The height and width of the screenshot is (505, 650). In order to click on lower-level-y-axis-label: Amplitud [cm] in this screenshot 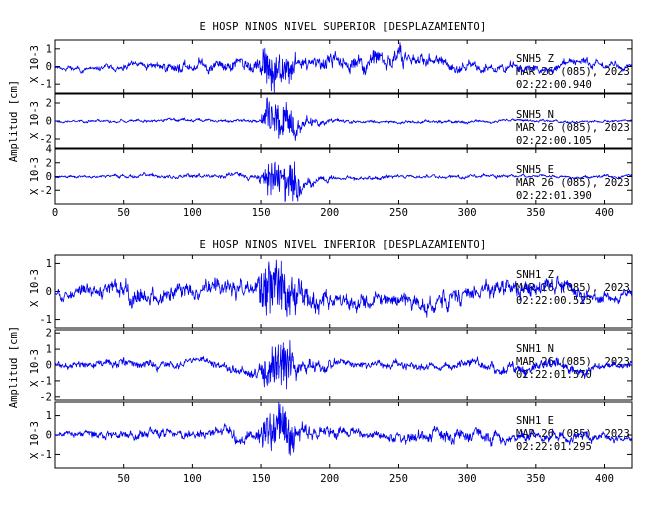, I will do `click(14, 367)`.